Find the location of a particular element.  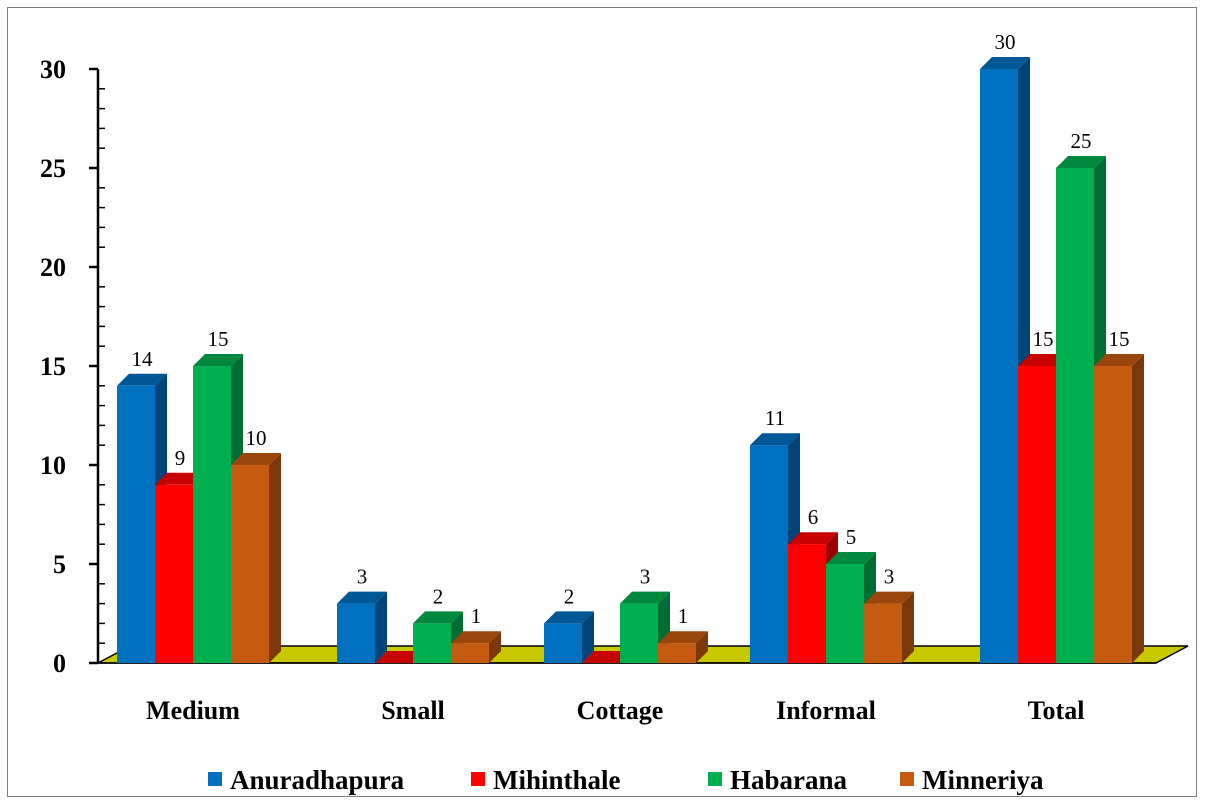

legend-label: Habarana is located at coordinates (789, 780).